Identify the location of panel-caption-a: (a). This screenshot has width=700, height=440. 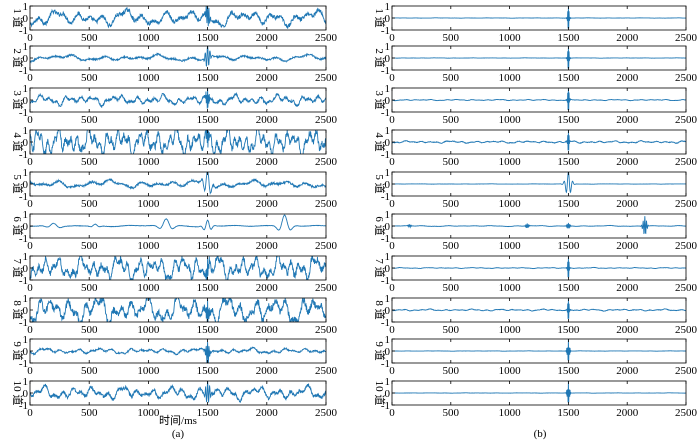
(178, 434).